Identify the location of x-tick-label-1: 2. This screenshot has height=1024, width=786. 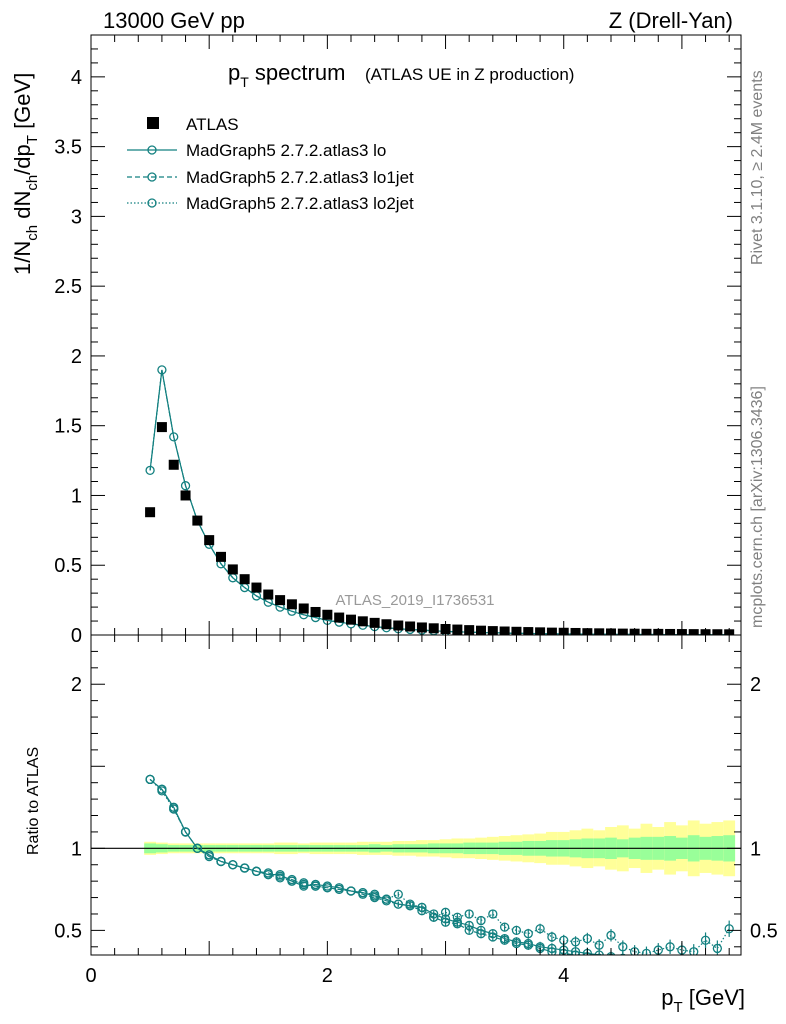
(327, 976).